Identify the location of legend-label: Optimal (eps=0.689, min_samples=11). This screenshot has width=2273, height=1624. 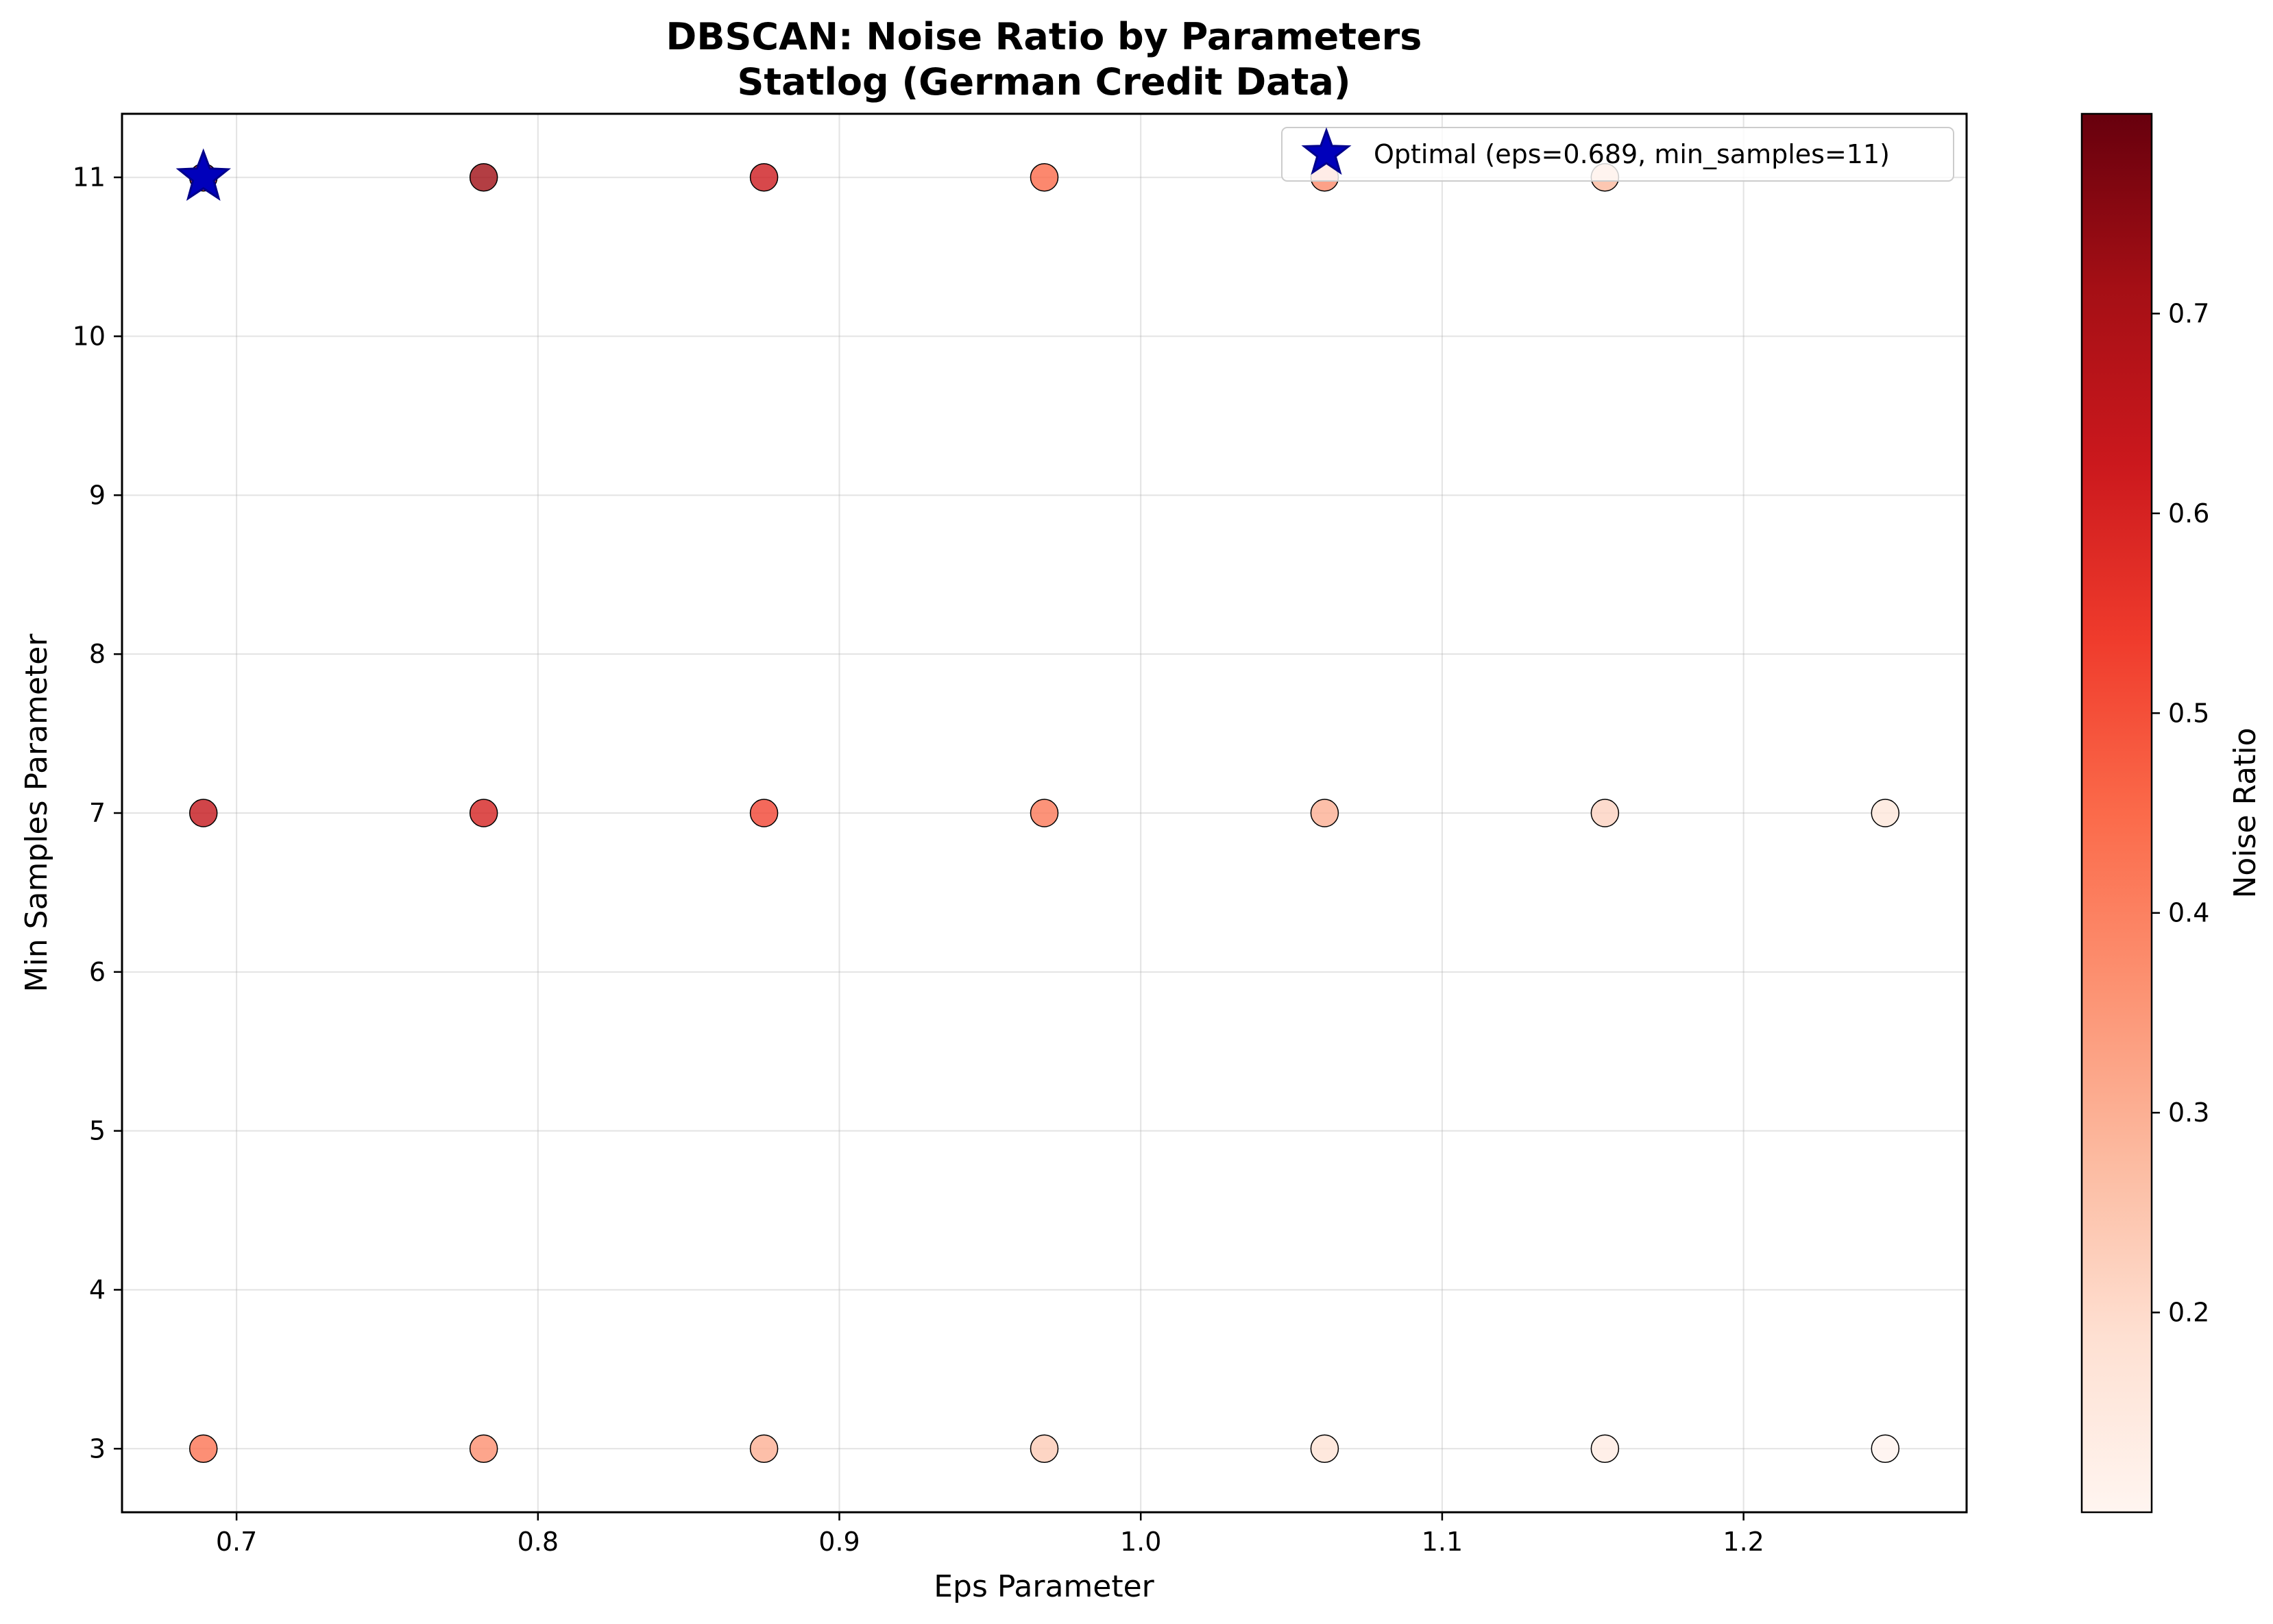
(1632, 154).